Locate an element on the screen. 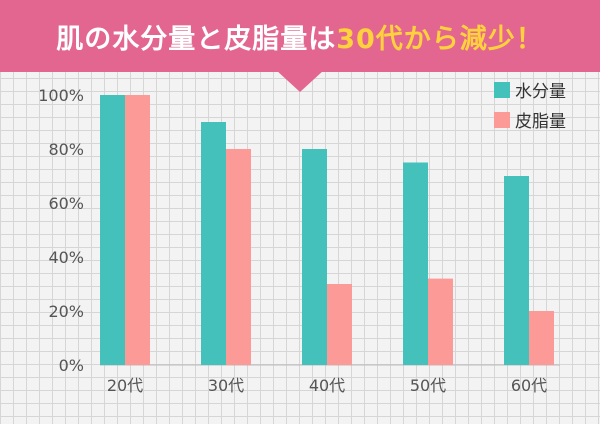 The width and height of the screenshot is (600, 424). x-tick-label: 30代 is located at coordinates (226, 385).